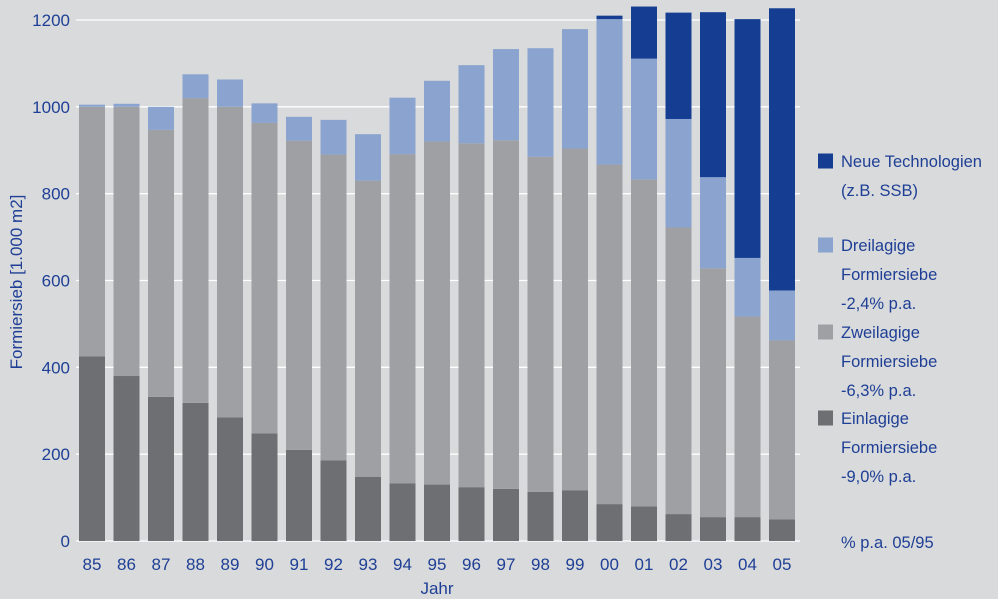 The width and height of the screenshot is (998, 599). Describe the element at coordinates (878, 391) in the screenshot. I see `legend-label: -6,3% p.a.` at that location.